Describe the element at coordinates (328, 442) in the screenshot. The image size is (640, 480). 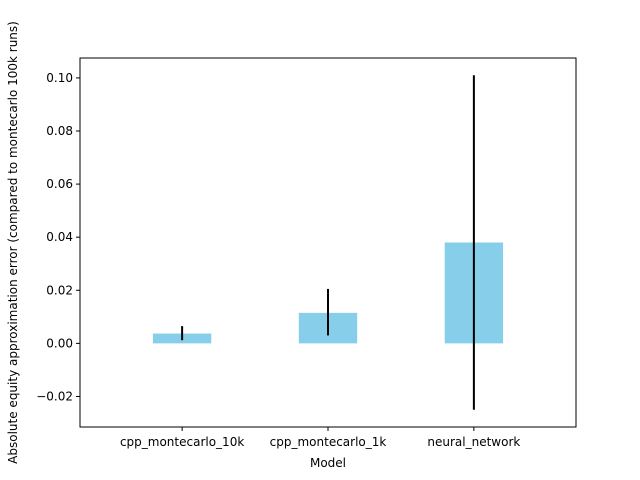
I see `x-tick-label: cpp_montecarlo_1k` at that location.